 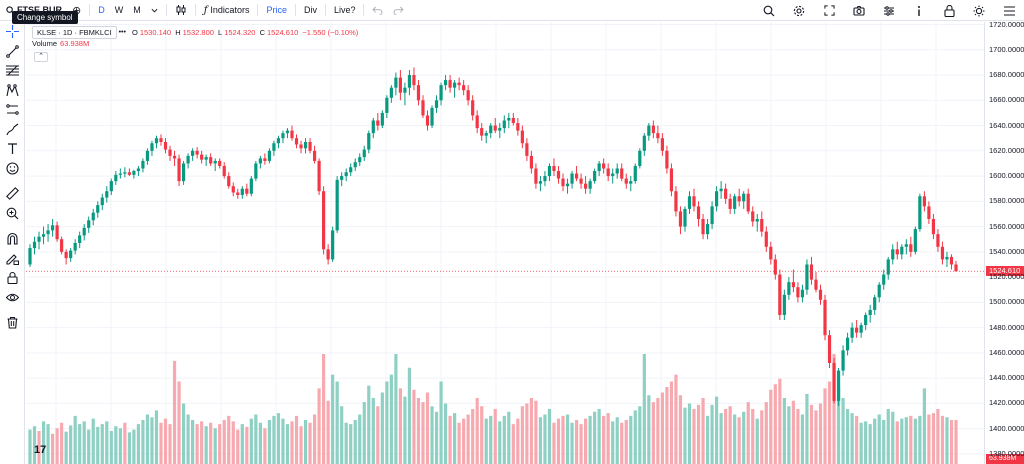 I want to click on redo-button, so click(x=398, y=10).